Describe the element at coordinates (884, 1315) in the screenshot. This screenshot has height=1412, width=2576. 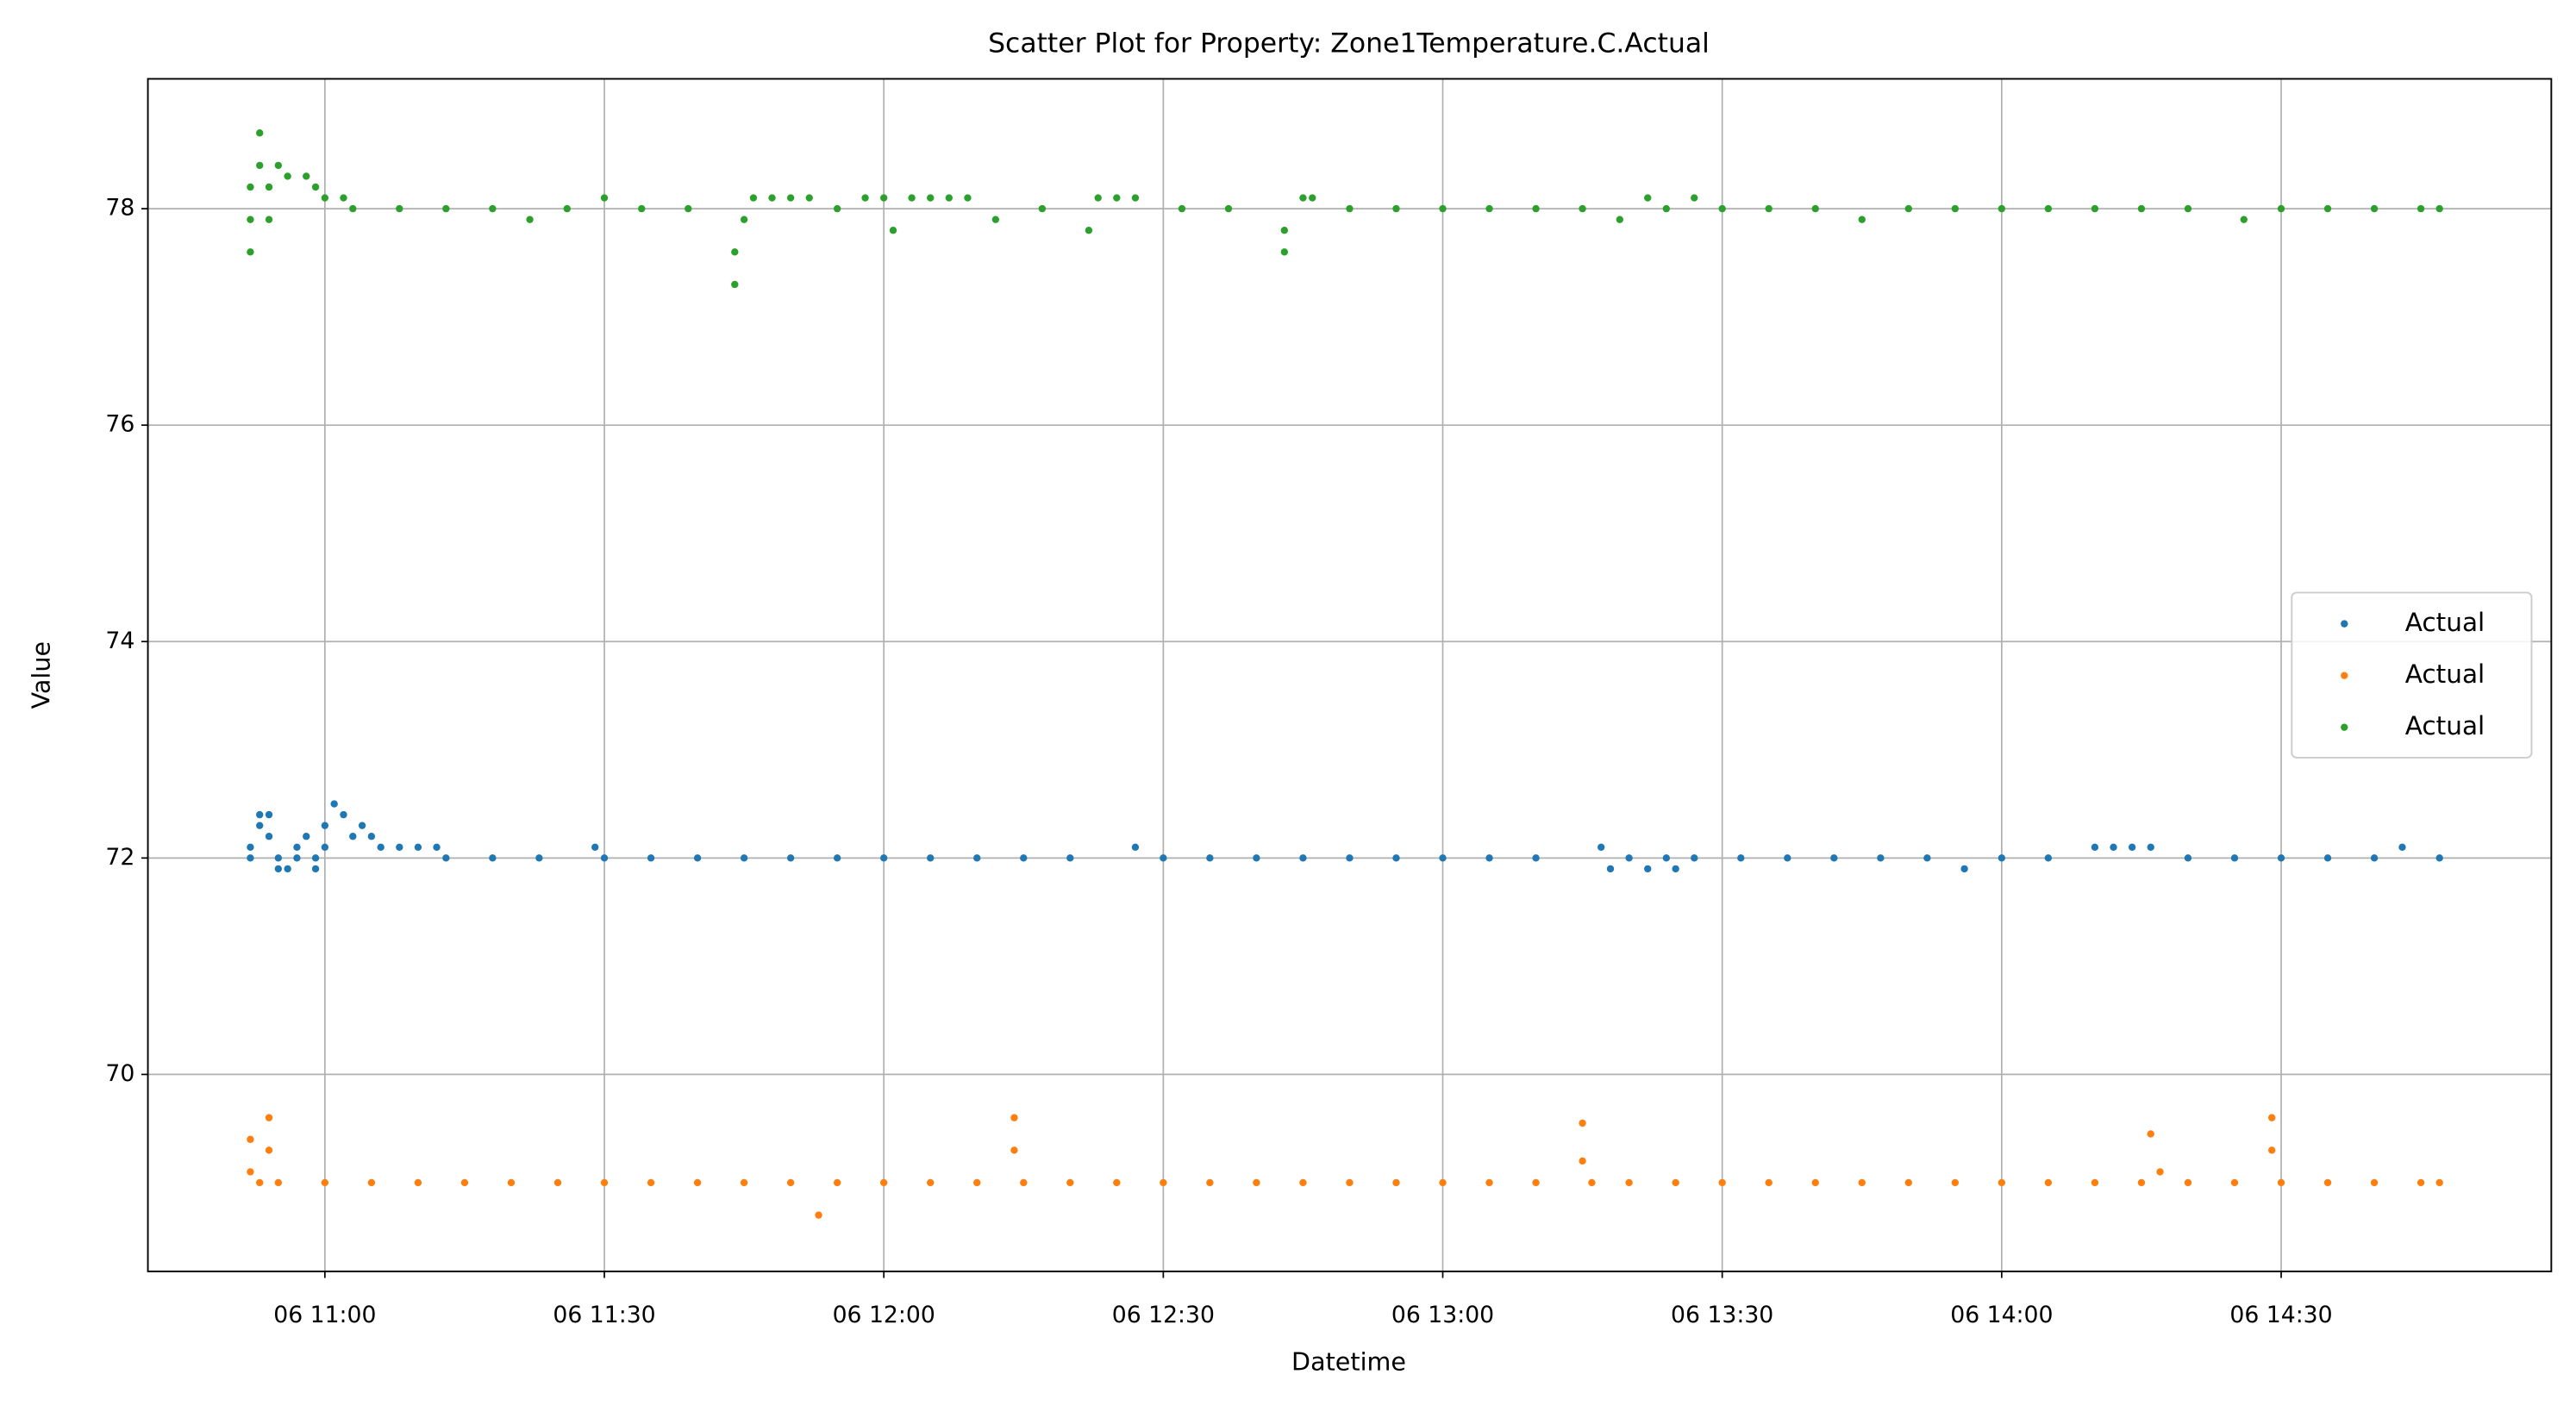
I see `x-tick-label: 06 12:00` at that location.